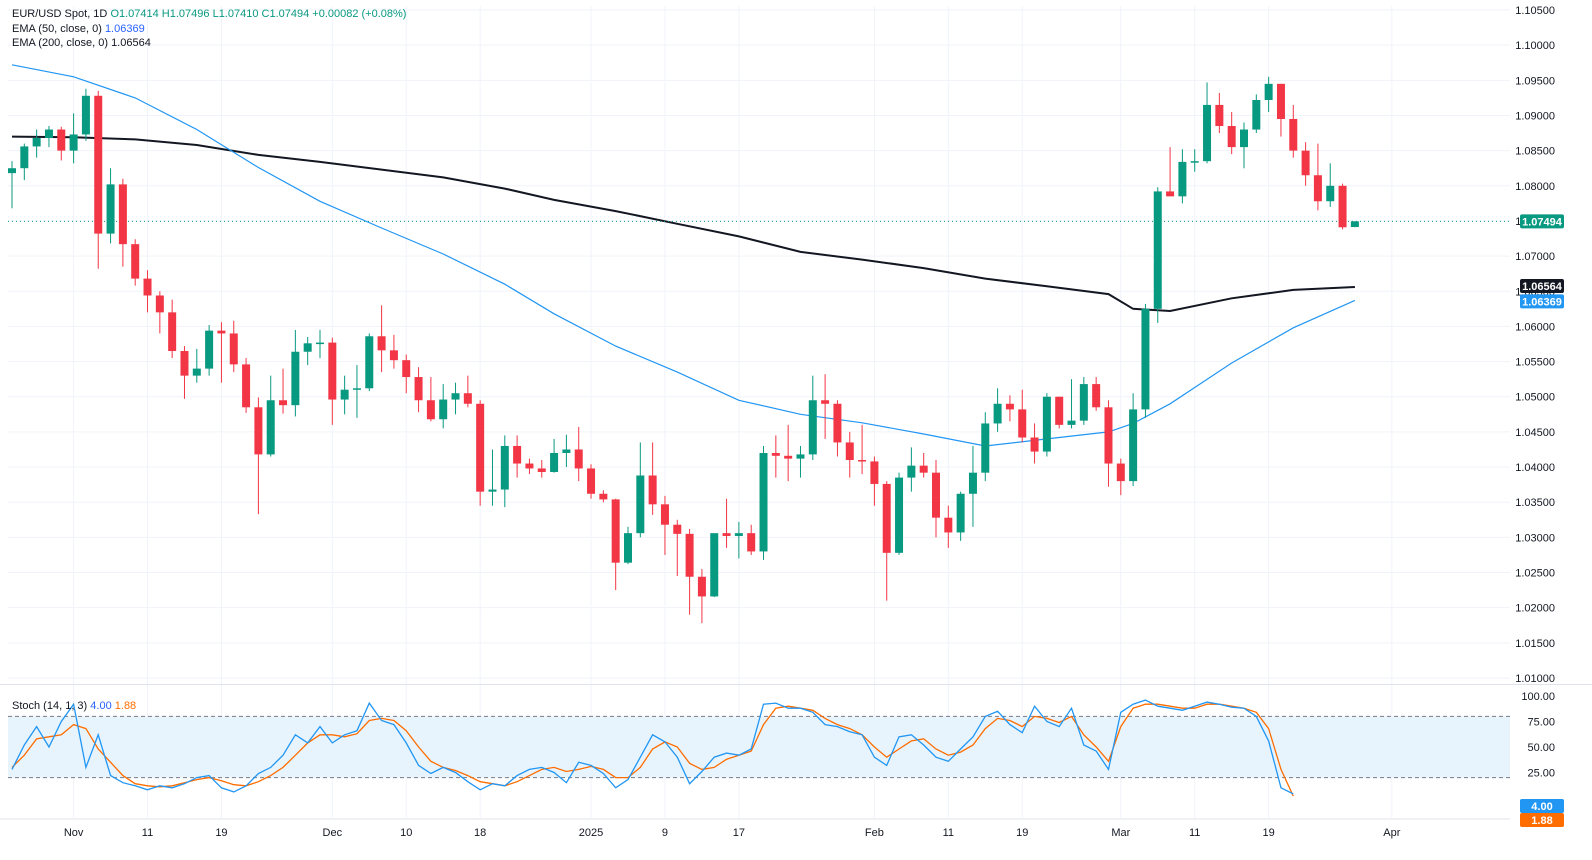 This screenshot has height=860, width=1592. What do you see at coordinates (1022, 833) in the screenshot?
I see `time-tick-label: 19` at bounding box center [1022, 833].